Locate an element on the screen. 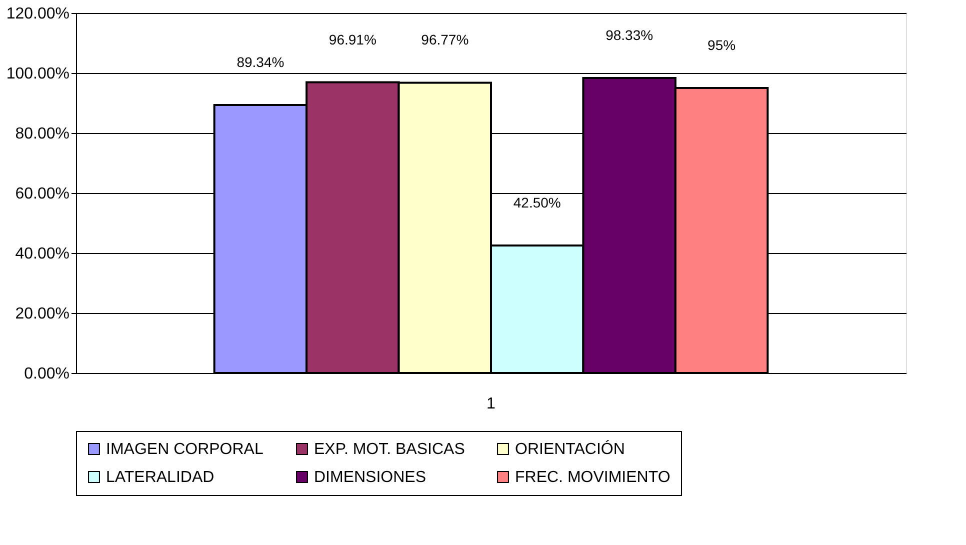 This screenshot has width=966, height=545. y-tick-label: 60.00% is located at coordinates (42, 194).